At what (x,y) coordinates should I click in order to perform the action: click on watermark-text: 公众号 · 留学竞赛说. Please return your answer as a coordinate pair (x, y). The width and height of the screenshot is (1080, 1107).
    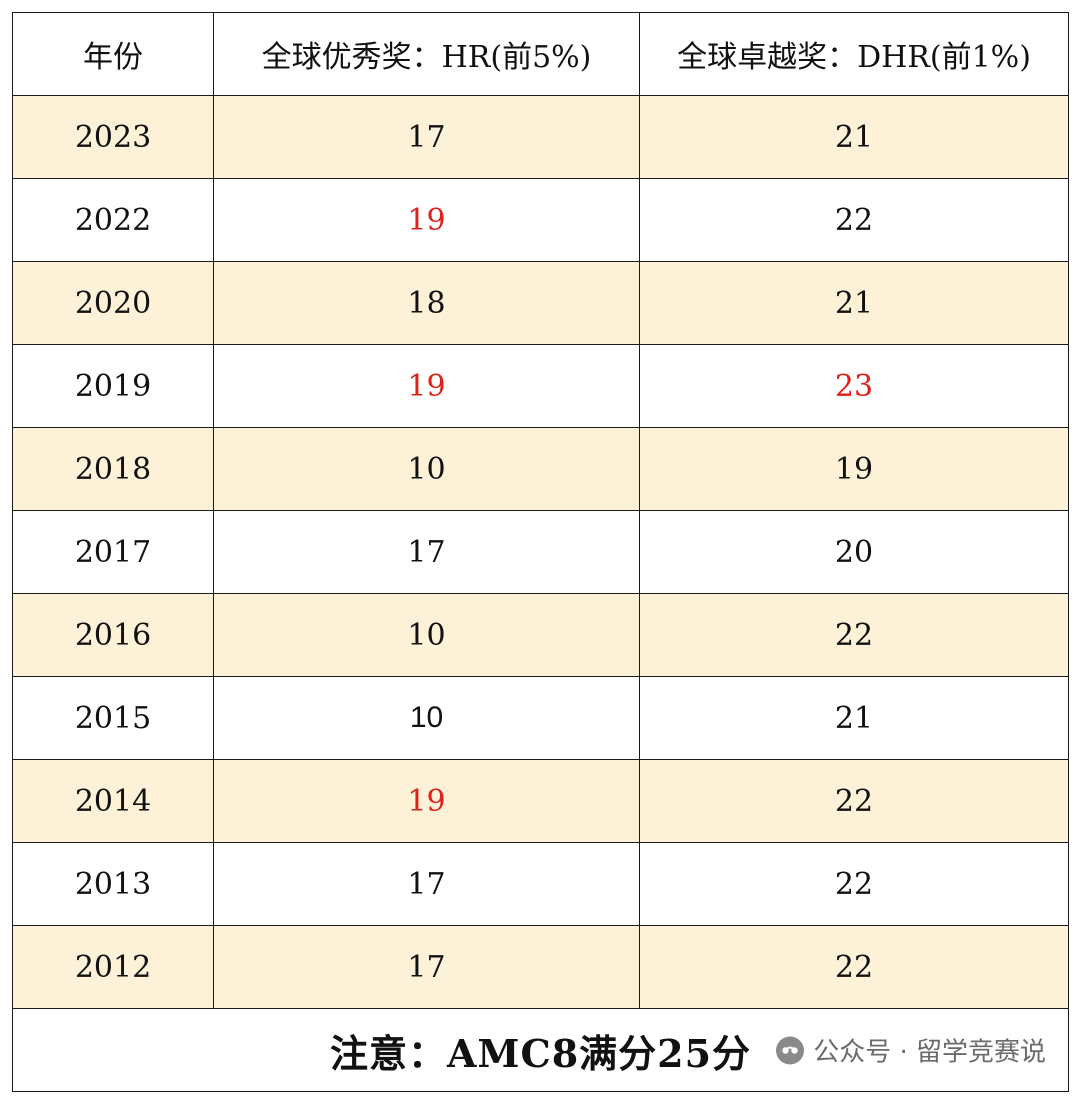
    Looking at the image, I should click on (929, 1052).